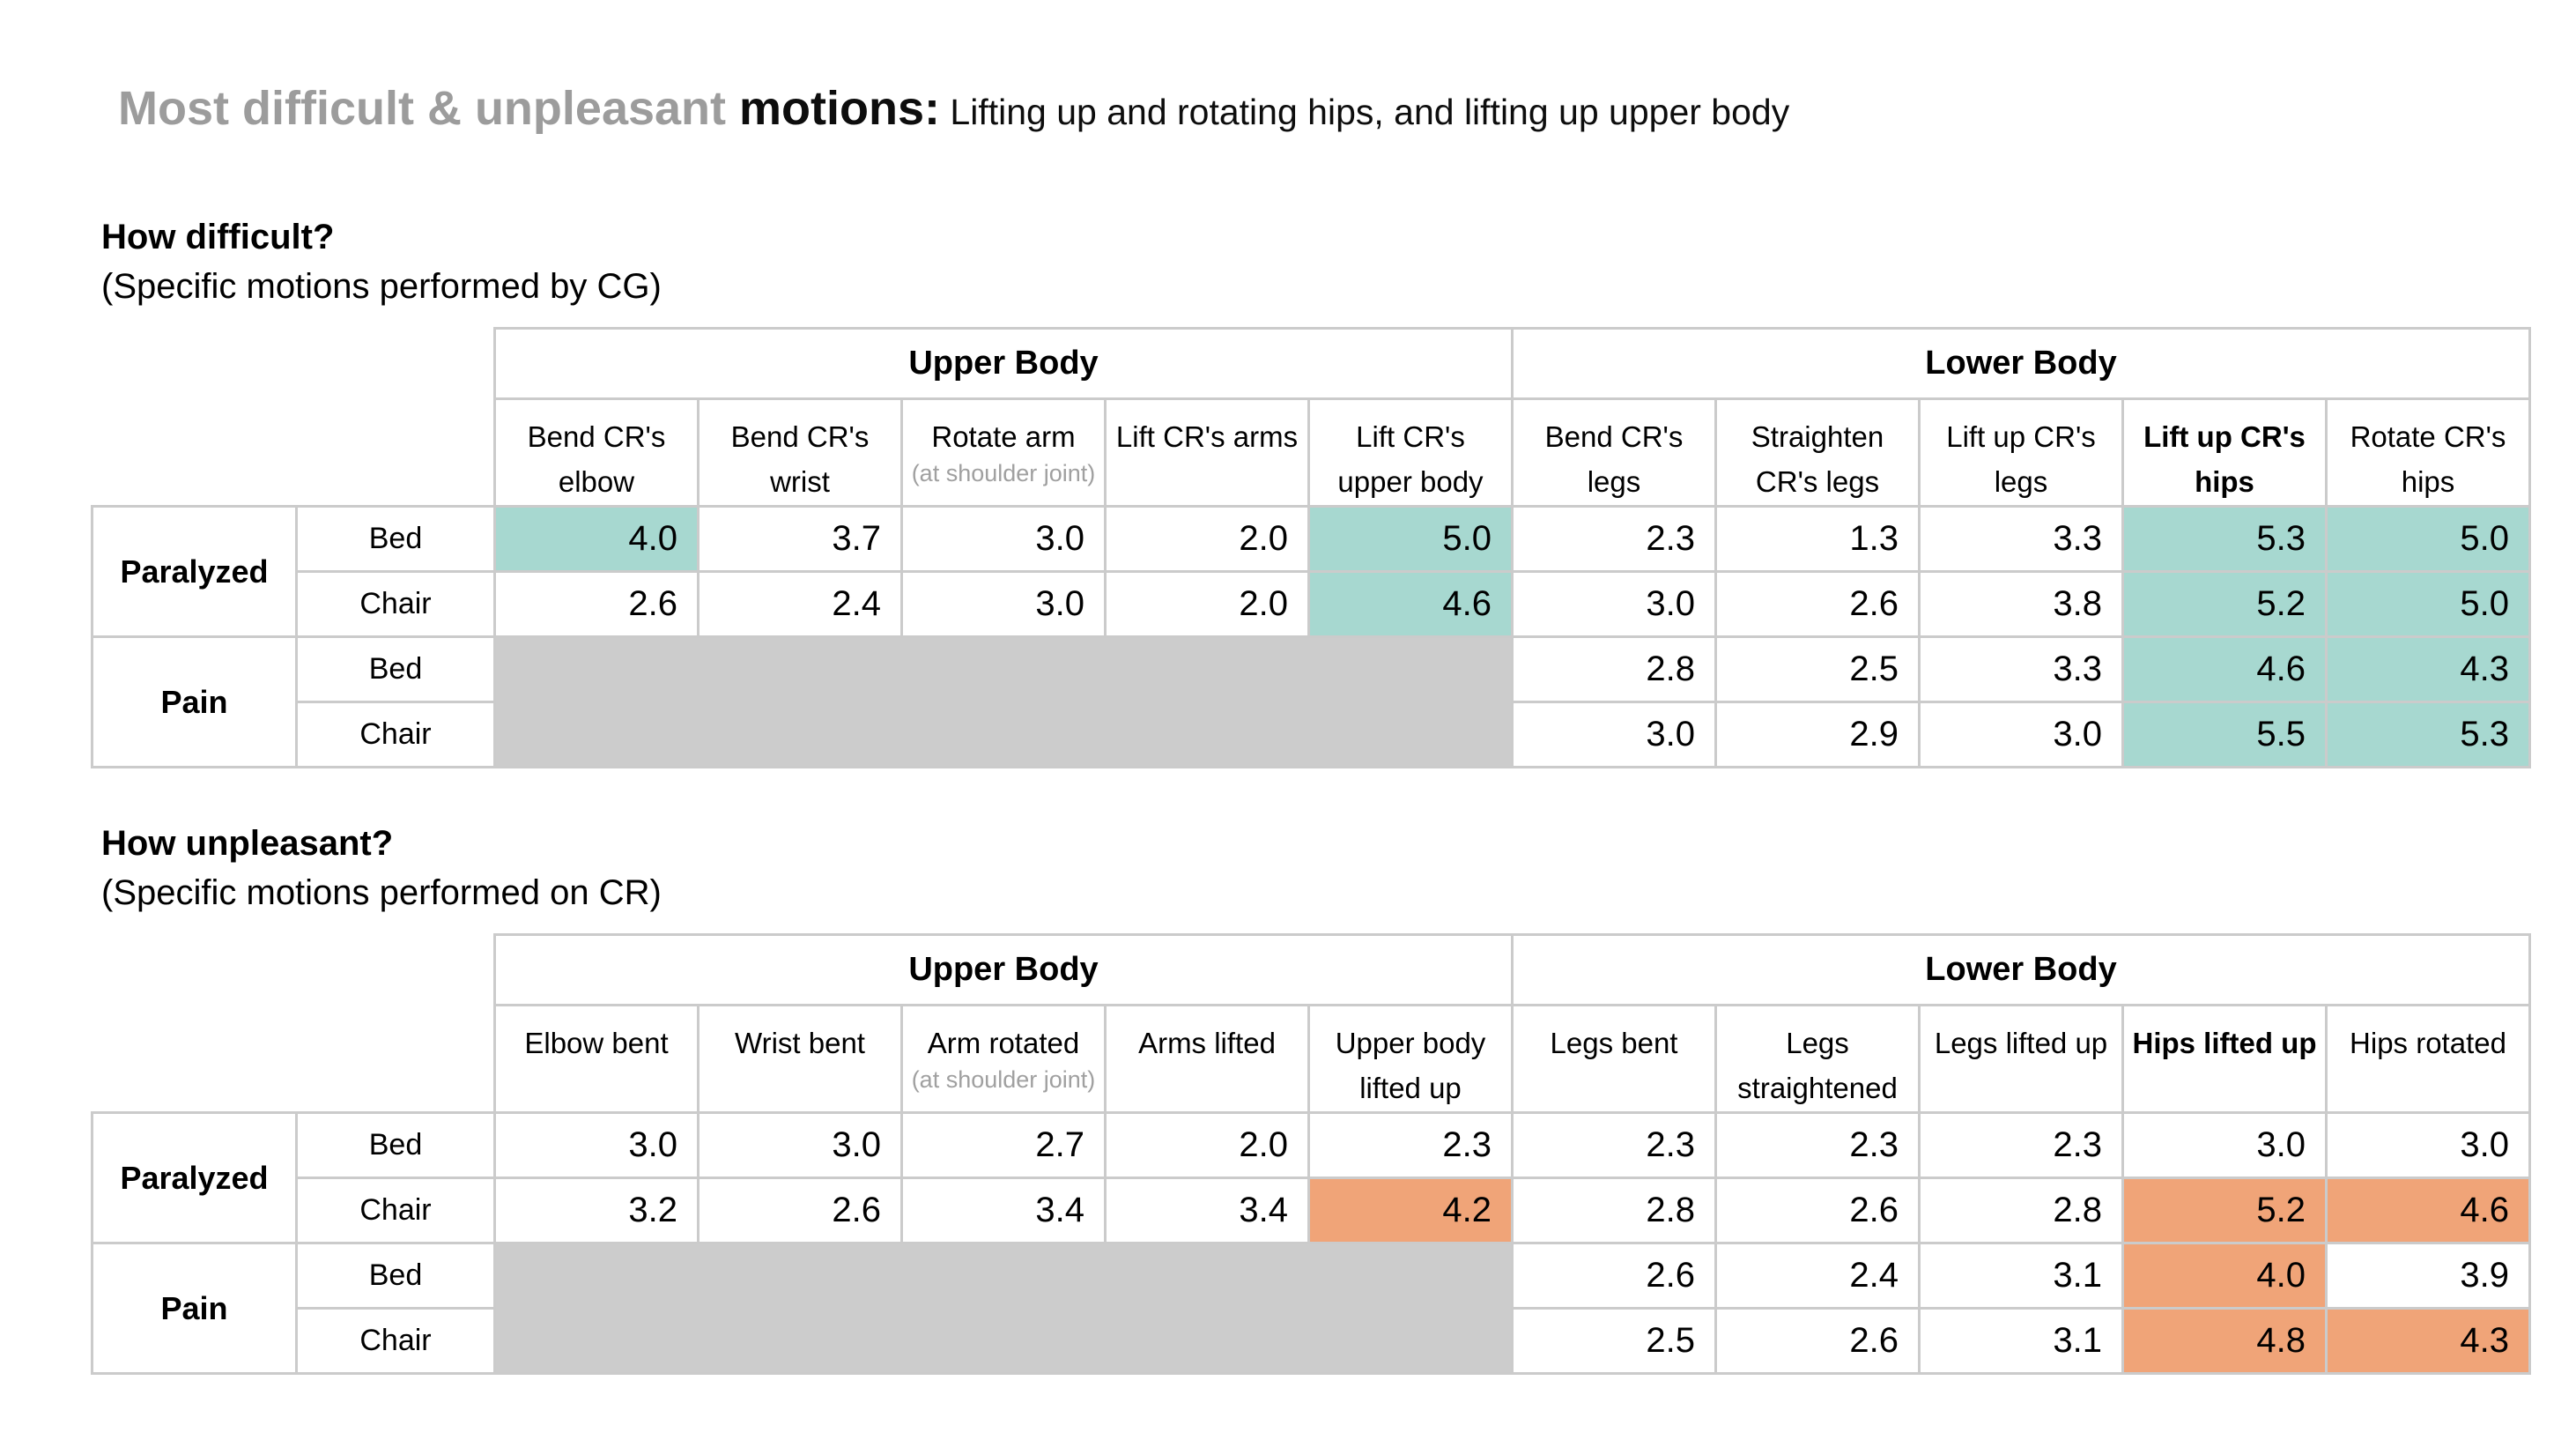 The height and width of the screenshot is (1440, 2576). I want to click on value-cell: 2.4, so click(1817, 1276).